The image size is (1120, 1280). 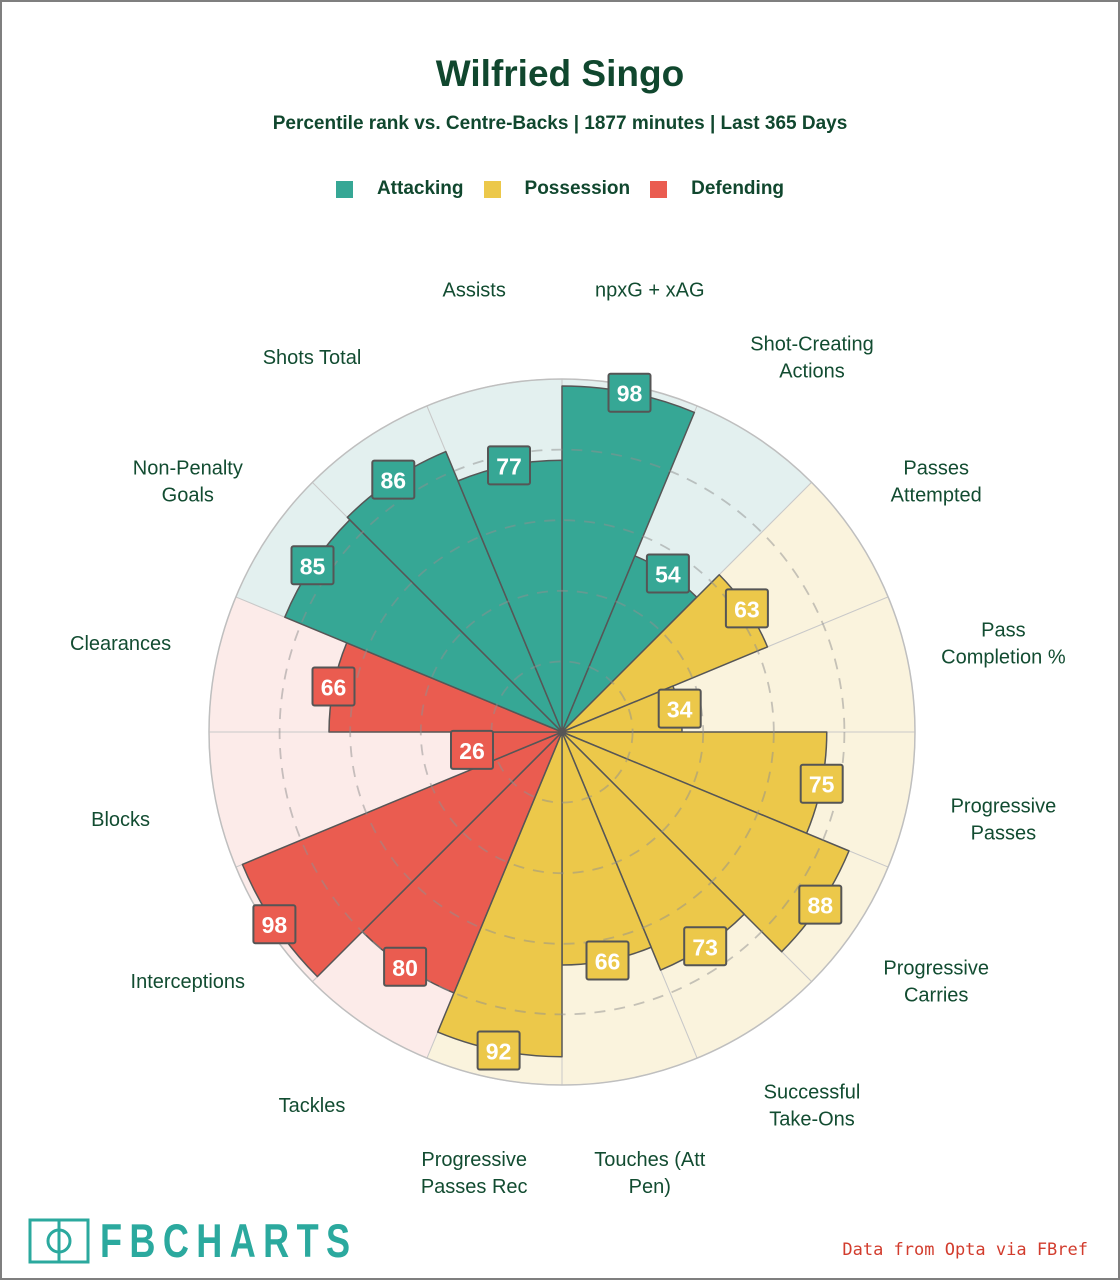 I want to click on svg-text: 26, so click(x=472, y=751).